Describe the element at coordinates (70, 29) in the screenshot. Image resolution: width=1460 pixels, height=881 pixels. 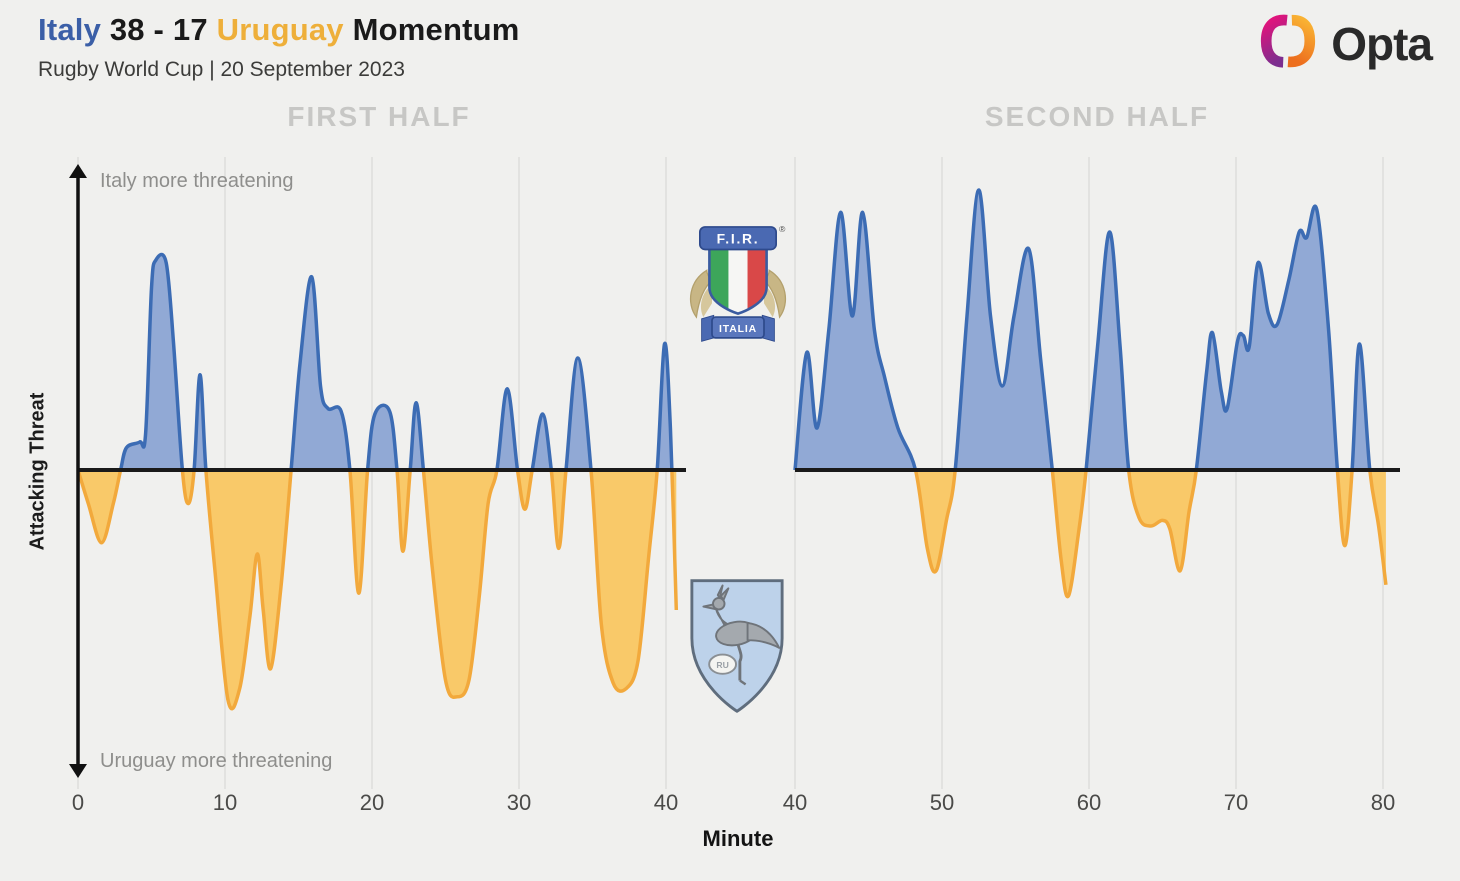
I see `home-team-name: Italy` at that location.